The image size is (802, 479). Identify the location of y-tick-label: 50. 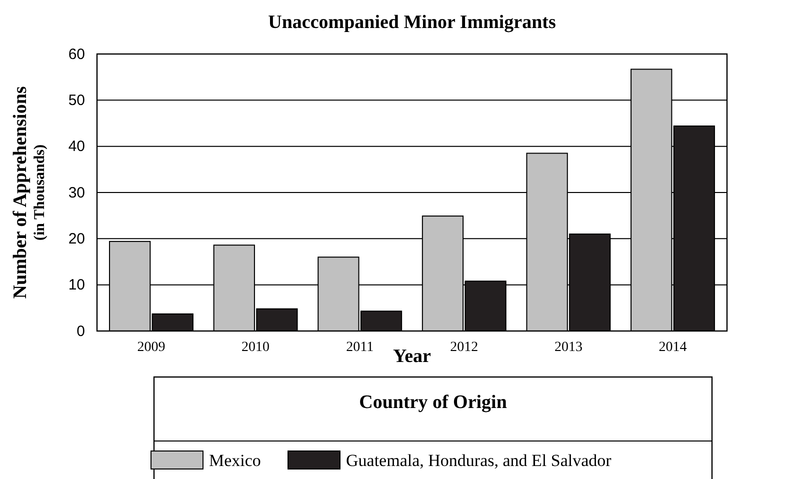
(76, 100).